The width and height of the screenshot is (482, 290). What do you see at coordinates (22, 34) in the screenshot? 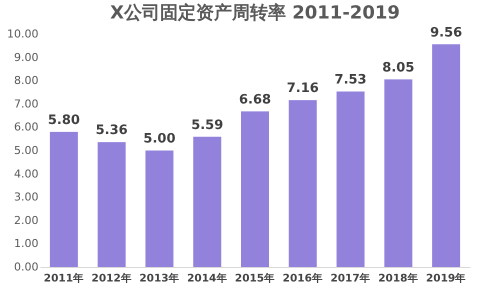
I see `y-tick-label: 10.00` at bounding box center [22, 34].